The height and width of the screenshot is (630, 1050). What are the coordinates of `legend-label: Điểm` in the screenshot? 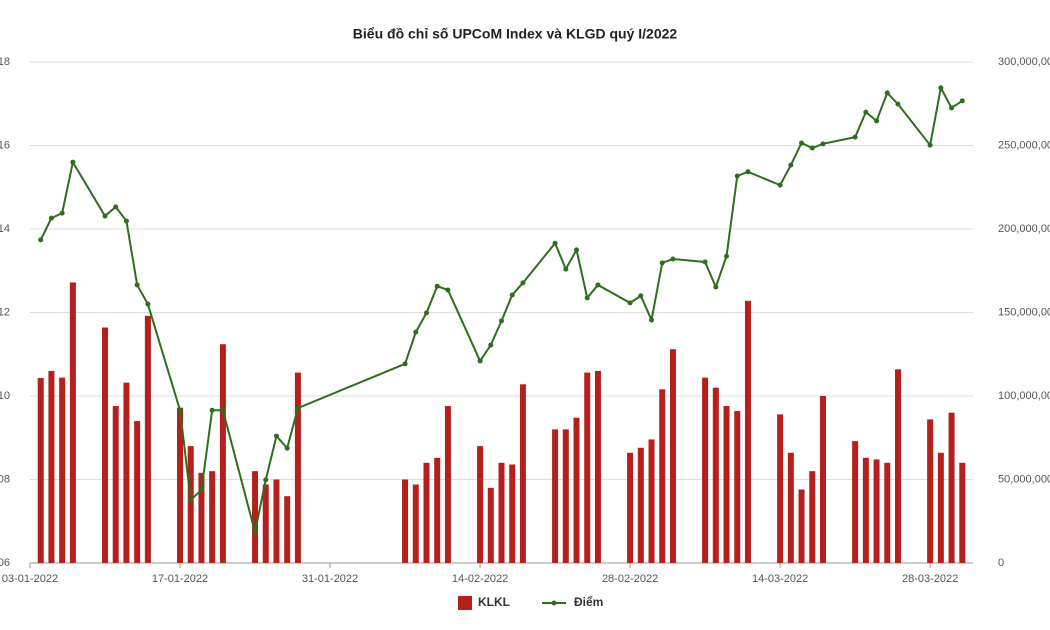 It's located at (588, 602).